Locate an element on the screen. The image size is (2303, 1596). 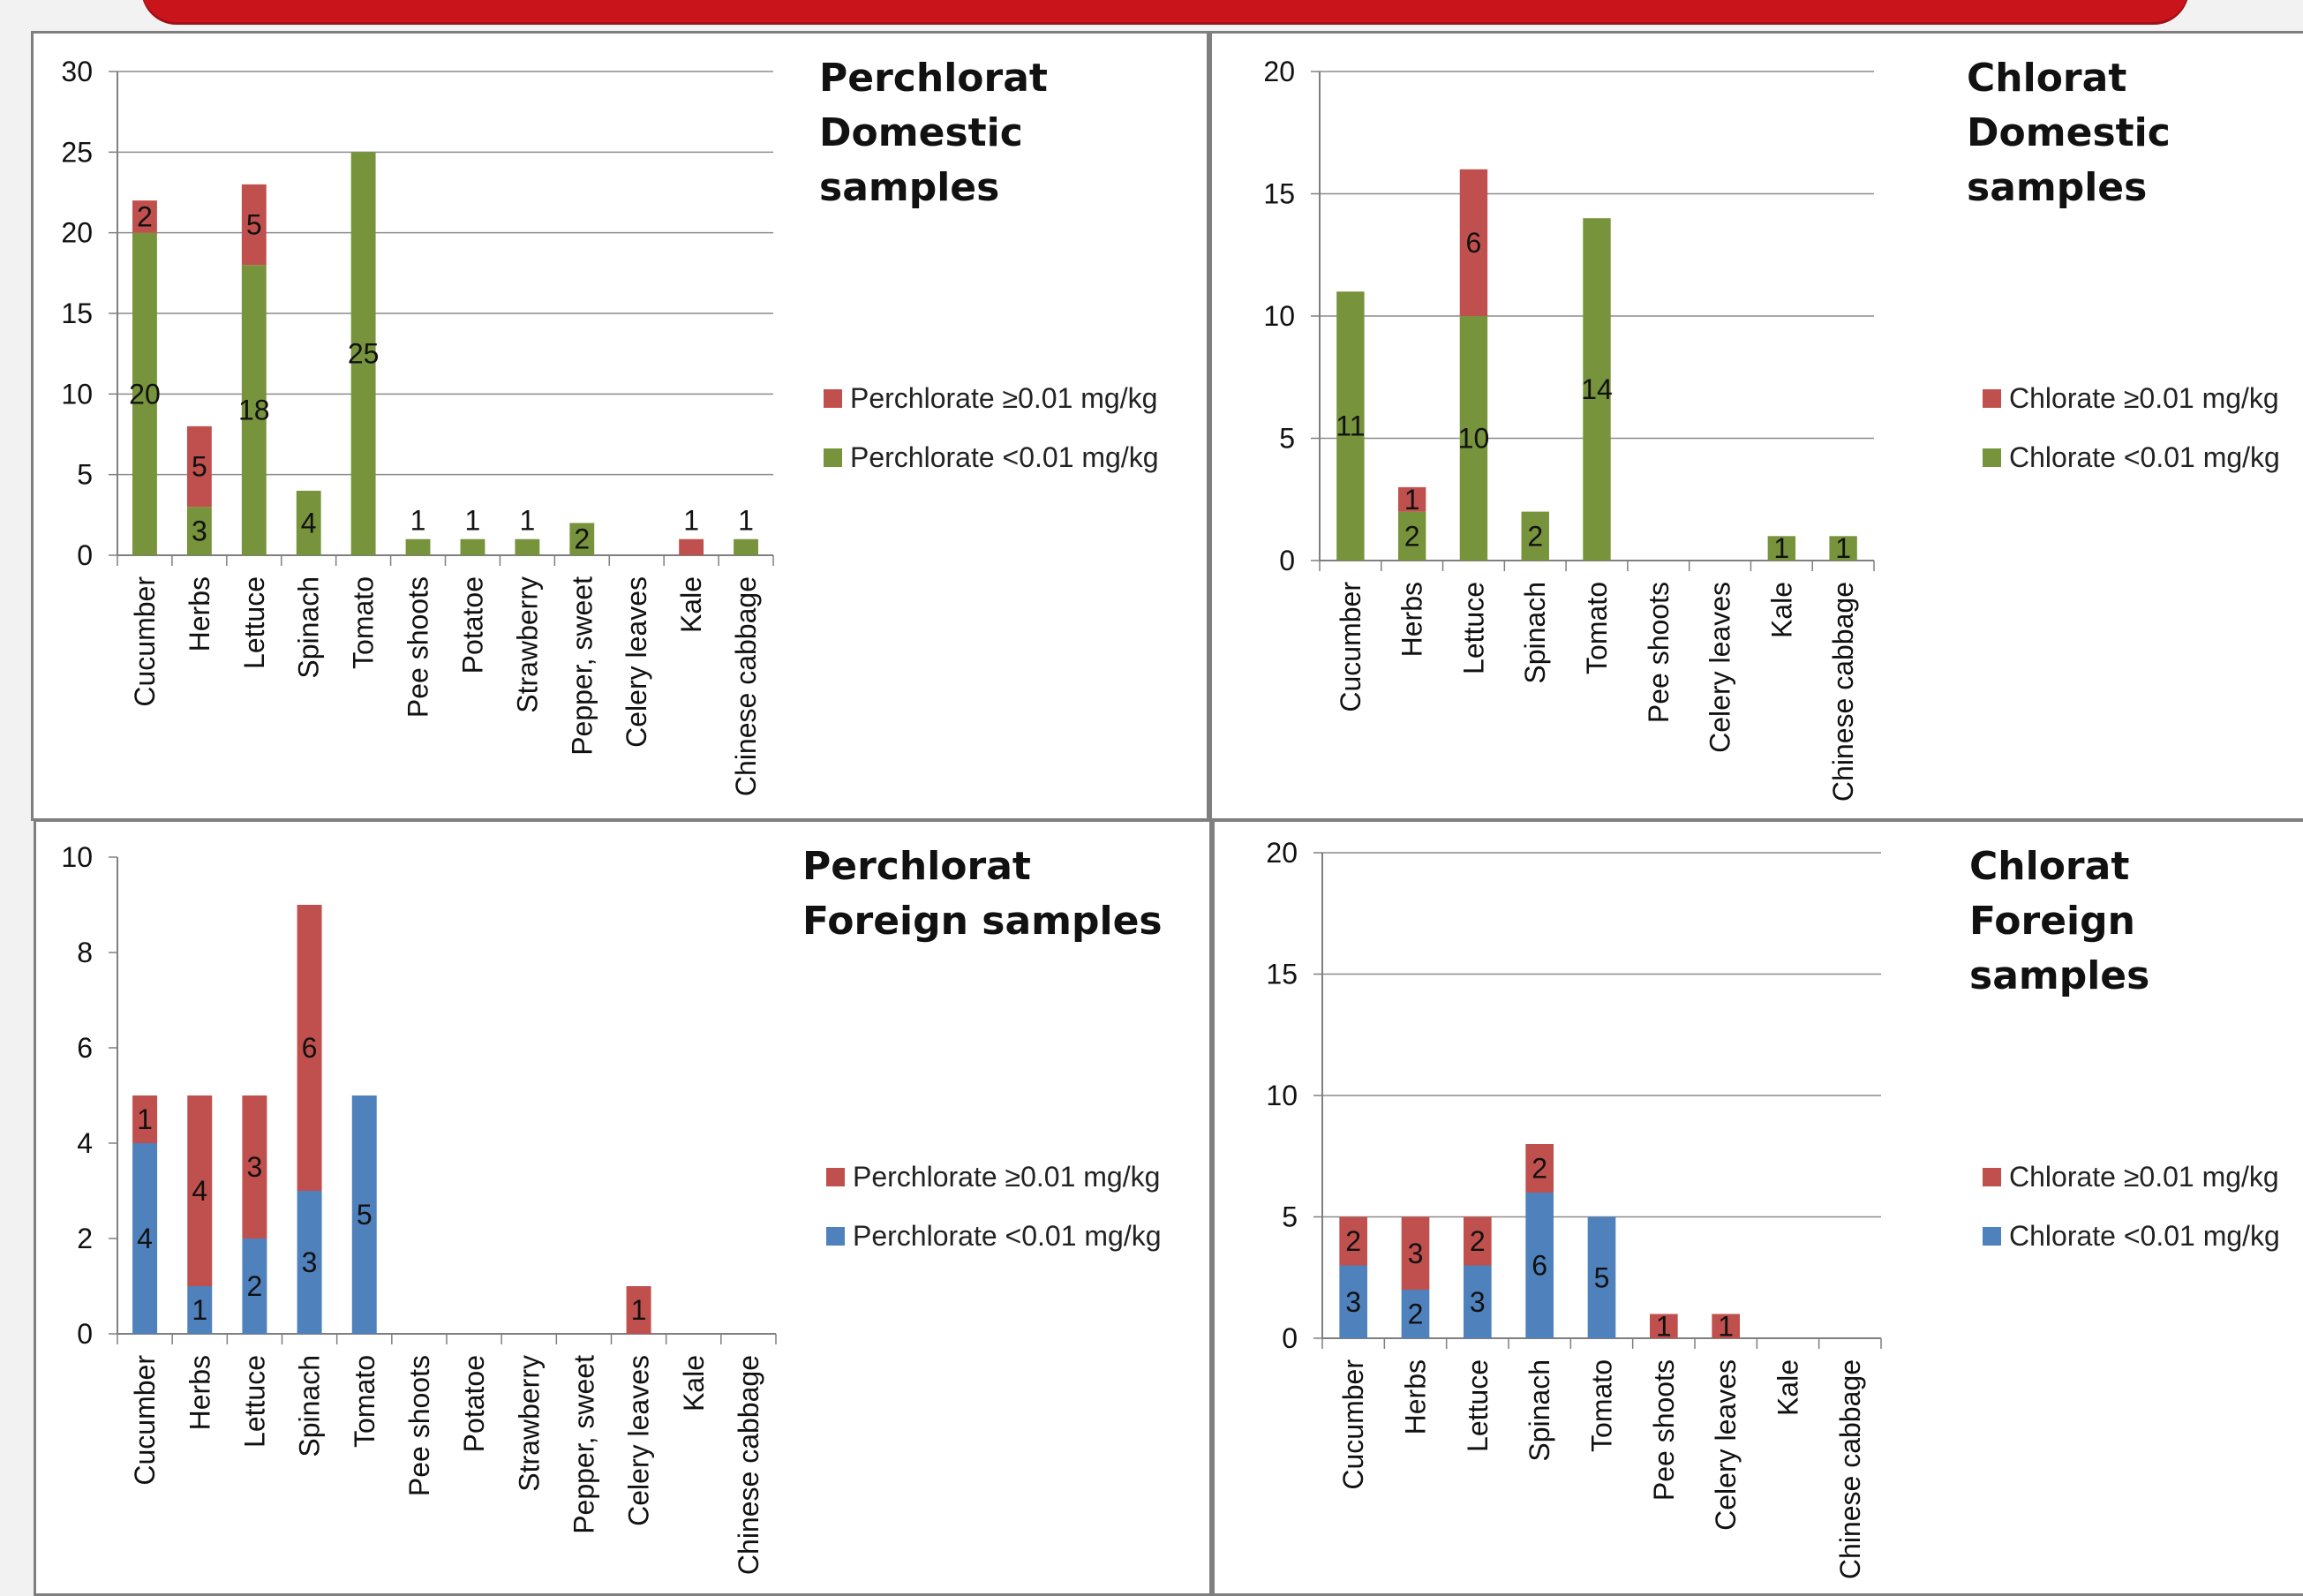
bar-herbs-low is located at coordinates (1415, 1314).